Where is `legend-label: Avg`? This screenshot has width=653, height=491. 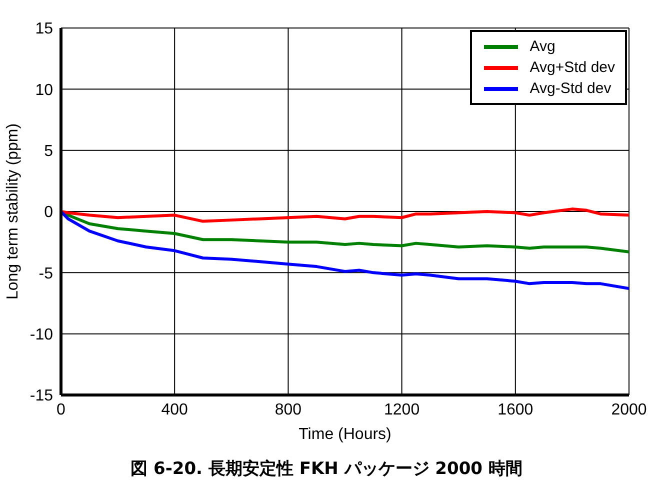
legend-label: Avg is located at coordinates (543, 46).